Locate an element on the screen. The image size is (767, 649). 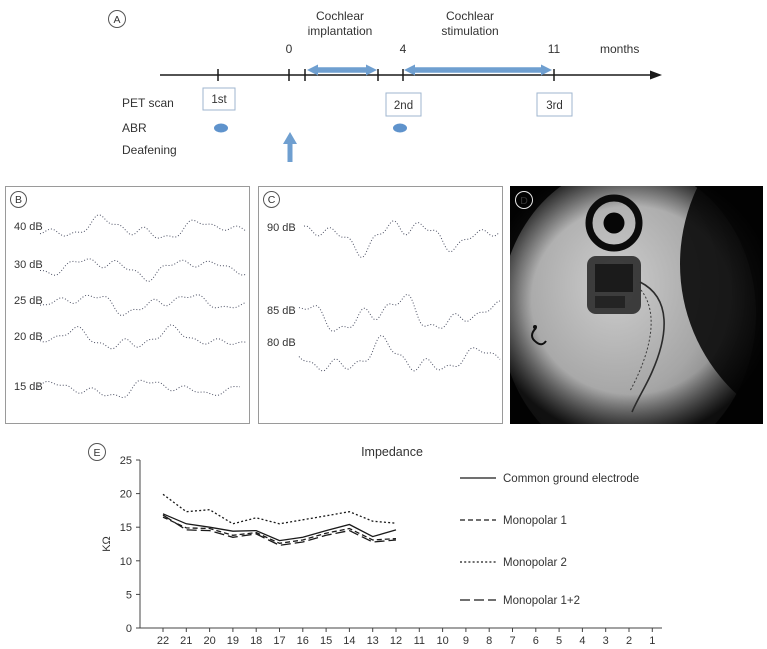
chart-title: Impedance is located at coordinates (392, 452).